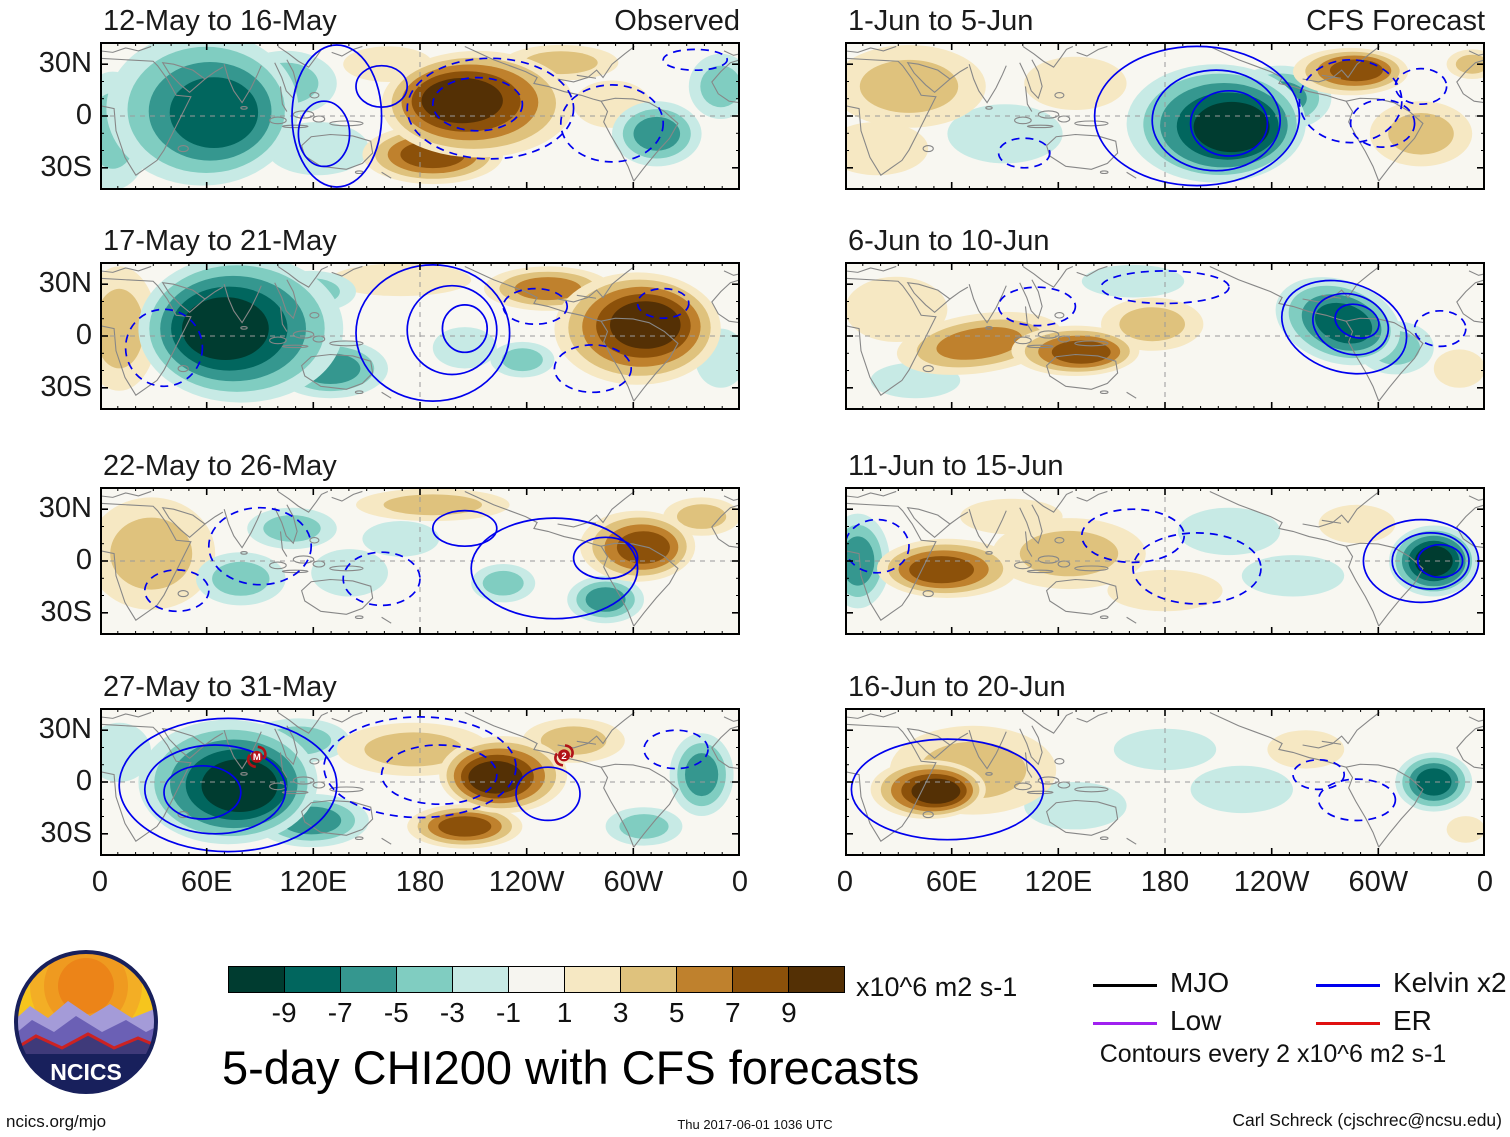  What do you see at coordinates (220, 466) in the screenshot?
I see `panel-title: 22-May to 26-May` at bounding box center [220, 466].